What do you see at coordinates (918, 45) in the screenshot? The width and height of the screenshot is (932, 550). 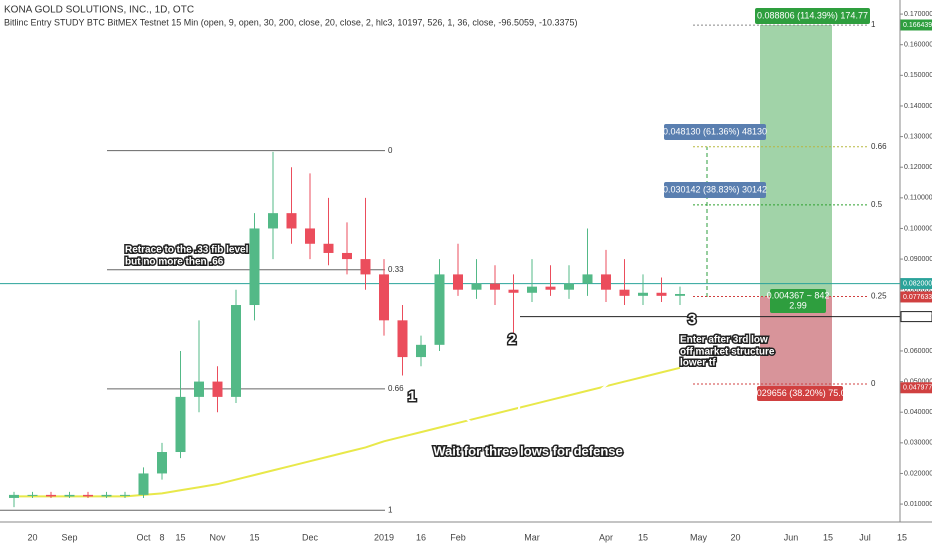 I see `y-tick-label: 0.160000` at bounding box center [918, 45].